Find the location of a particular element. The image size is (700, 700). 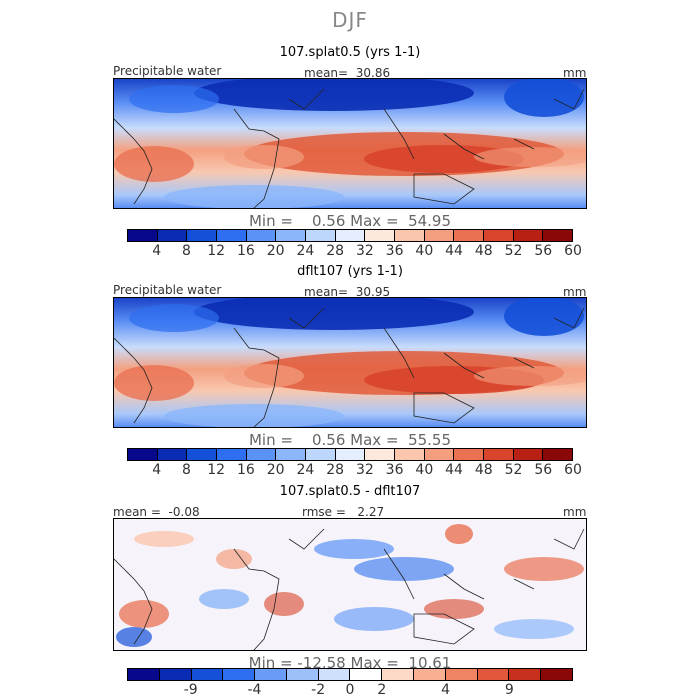

panel2-min-label: Min = is located at coordinates (270, 440).